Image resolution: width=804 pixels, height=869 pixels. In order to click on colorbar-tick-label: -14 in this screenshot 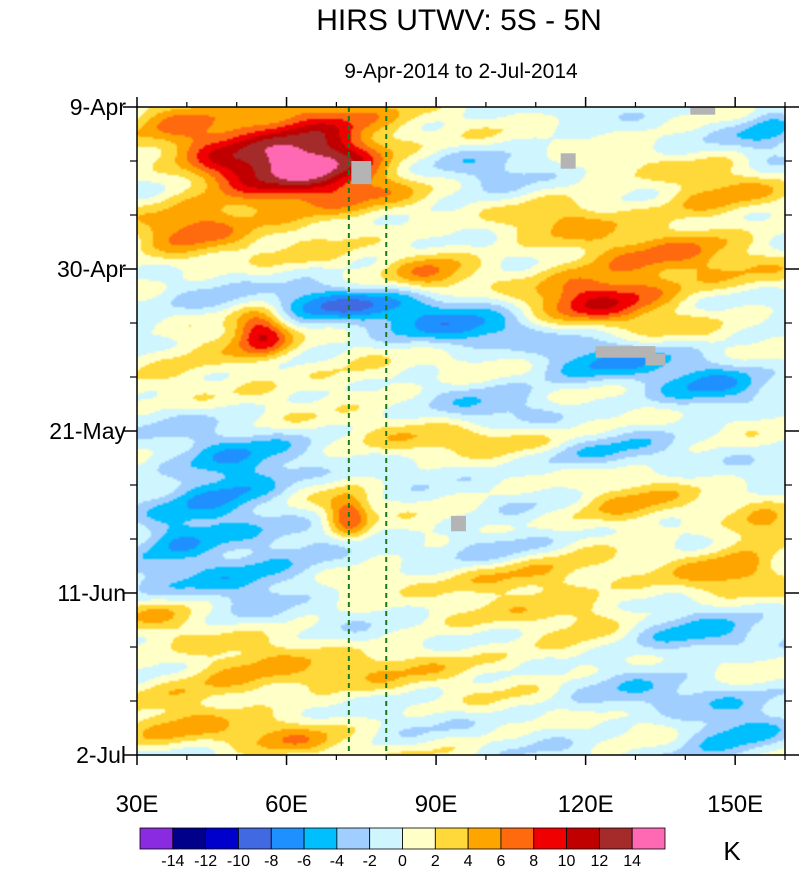, I will do `click(172, 861)`.